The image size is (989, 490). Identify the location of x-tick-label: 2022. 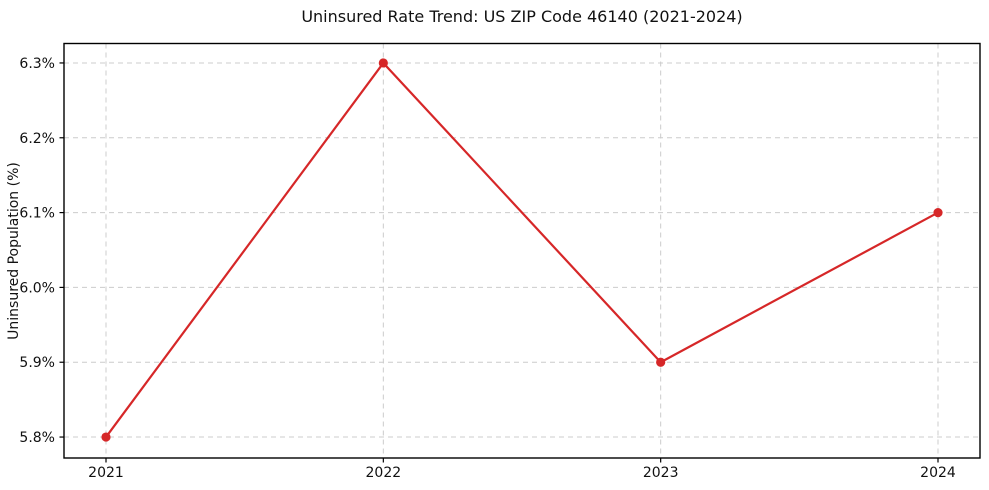
(384, 473).